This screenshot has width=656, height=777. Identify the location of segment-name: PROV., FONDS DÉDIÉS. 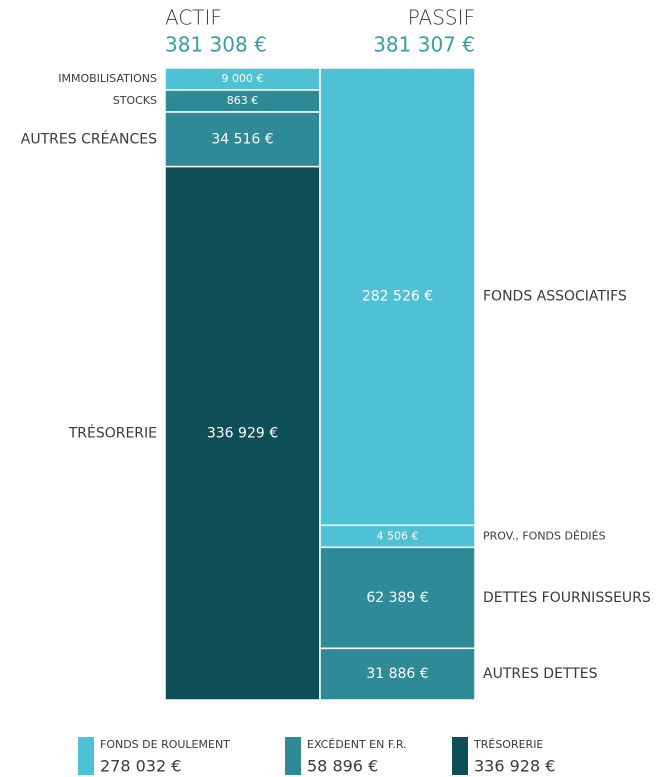
(544, 535).